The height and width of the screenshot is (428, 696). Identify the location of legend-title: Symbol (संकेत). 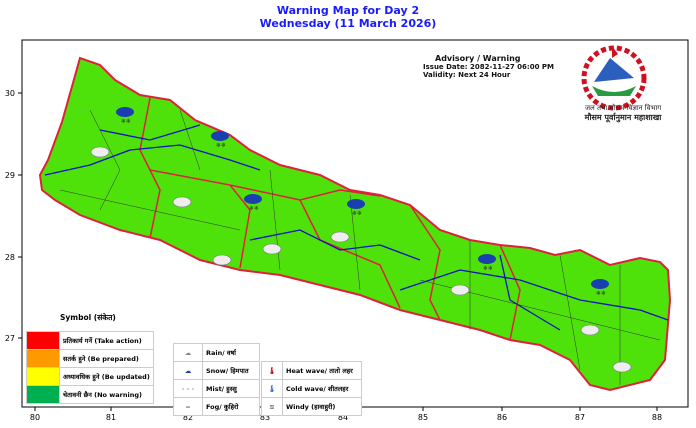
(88, 317).